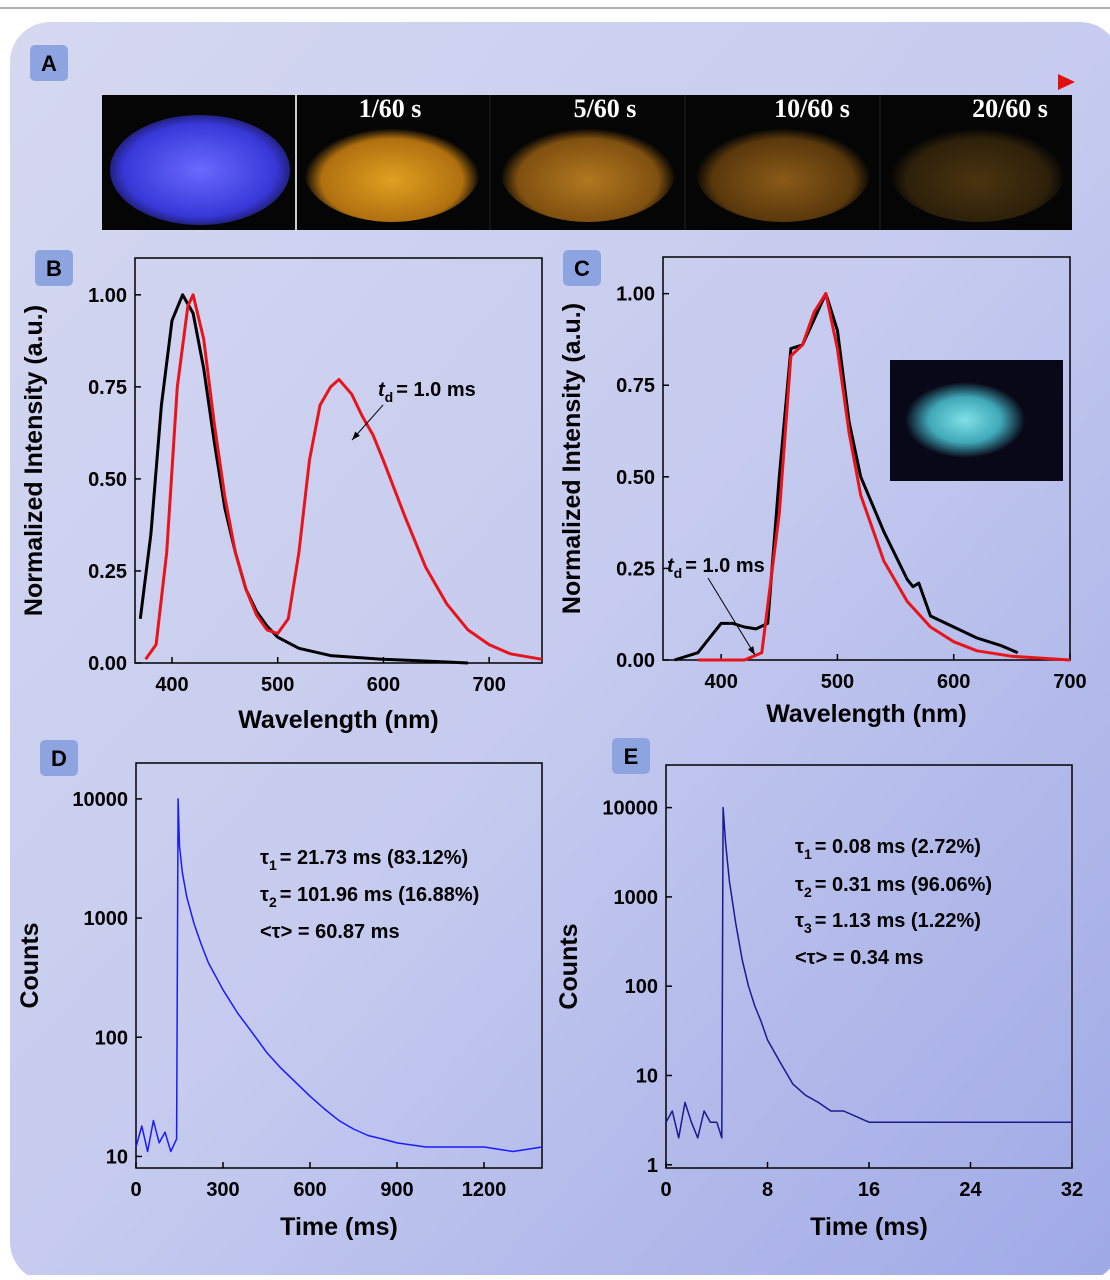  What do you see at coordinates (34, 460) in the screenshot?
I see `y-axis-title: Normalized Intensity (a.u.)` at bounding box center [34, 460].